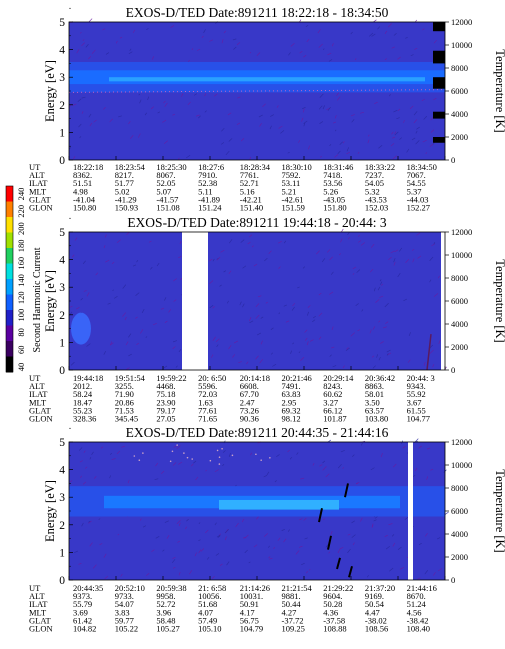 The width and height of the screenshot is (505, 649). I want to click on table-cell: 8362., so click(82, 175).